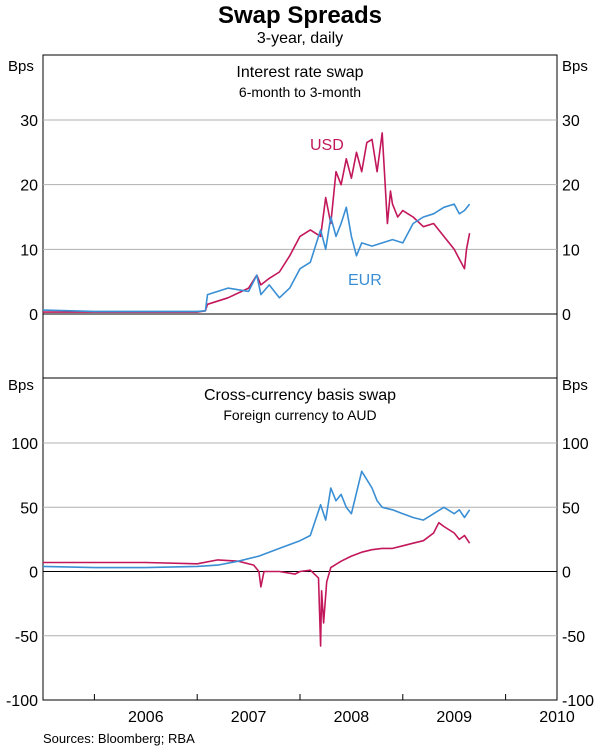 The height and width of the screenshot is (749, 600). What do you see at coordinates (249, 717) in the screenshot?
I see `x-tick-label: 2007` at bounding box center [249, 717].